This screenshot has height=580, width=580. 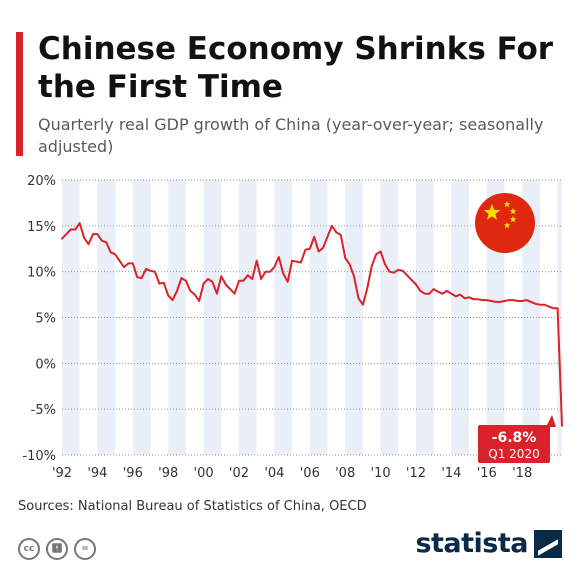 I want to click on statista-logo: statista, so click(x=488, y=543).